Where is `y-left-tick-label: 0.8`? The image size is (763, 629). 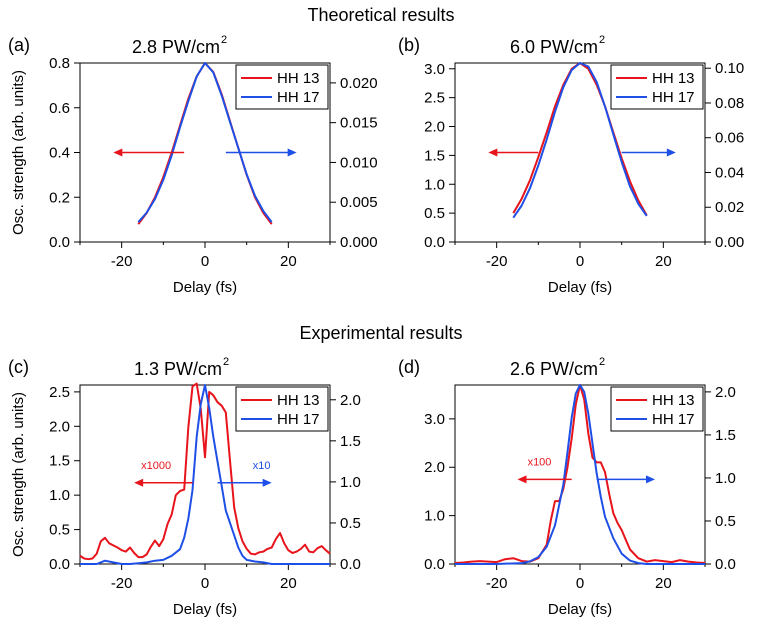
y-left-tick-label: 0.8 is located at coordinates (59, 63).